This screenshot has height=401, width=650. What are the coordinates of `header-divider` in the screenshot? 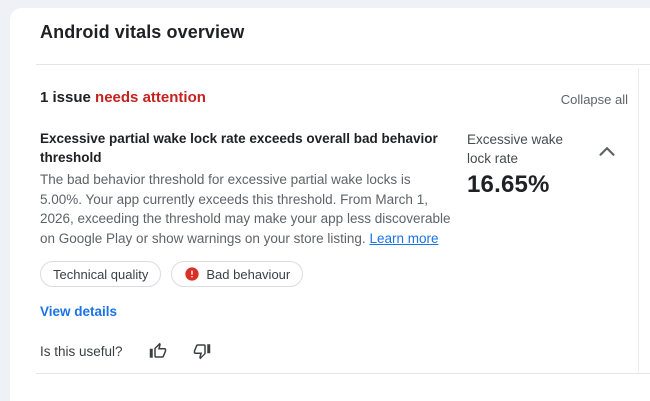 It's located at (343, 64).